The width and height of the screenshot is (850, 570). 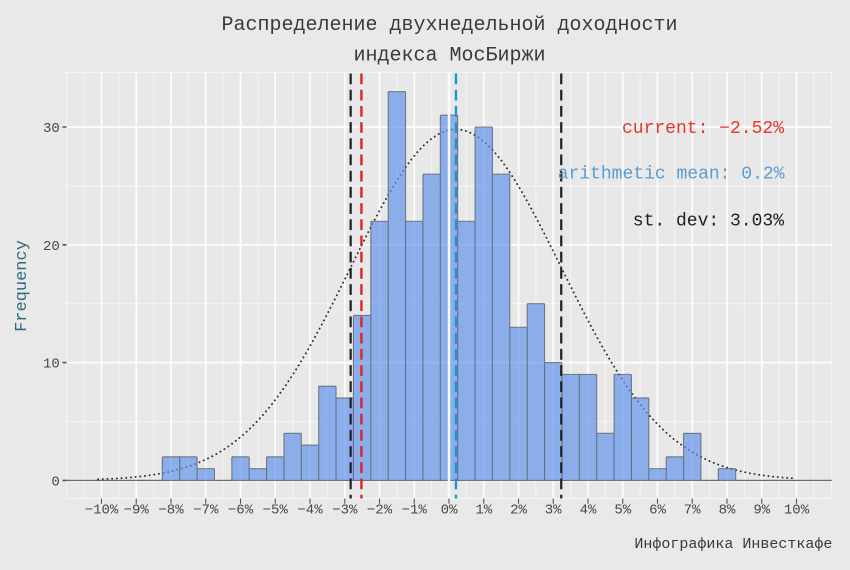 What do you see at coordinates (657, 511) in the screenshot?
I see `svg-text: 6%` at bounding box center [657, 511].